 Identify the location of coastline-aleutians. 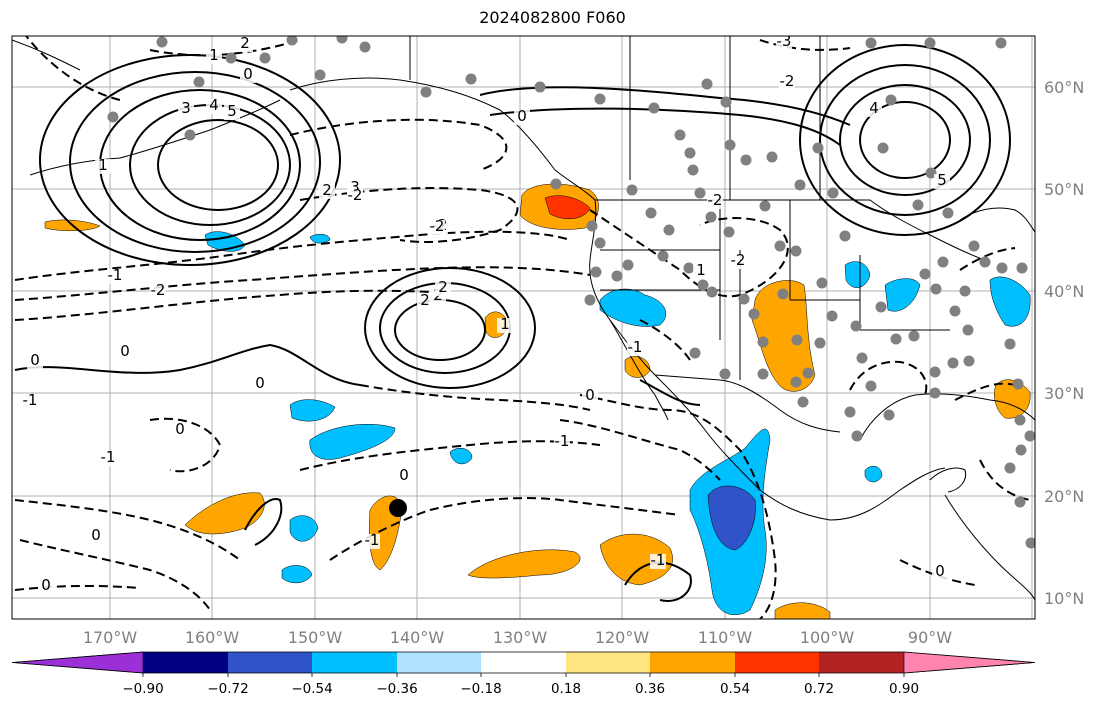
(155, 137).